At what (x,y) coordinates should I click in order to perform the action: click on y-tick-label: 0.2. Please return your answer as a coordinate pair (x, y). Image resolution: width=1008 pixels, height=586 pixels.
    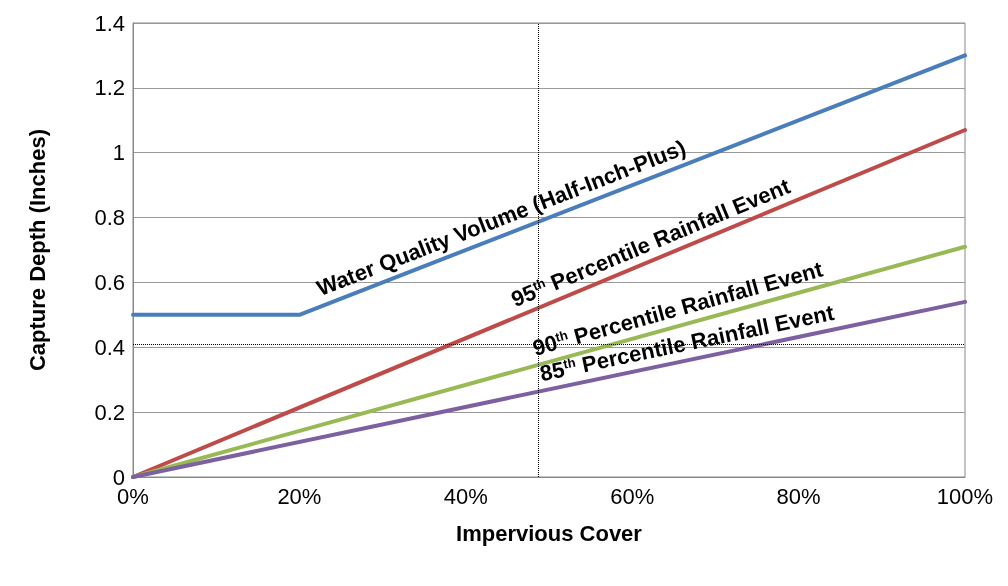
    Looking at the image, I should click on (109, 412).